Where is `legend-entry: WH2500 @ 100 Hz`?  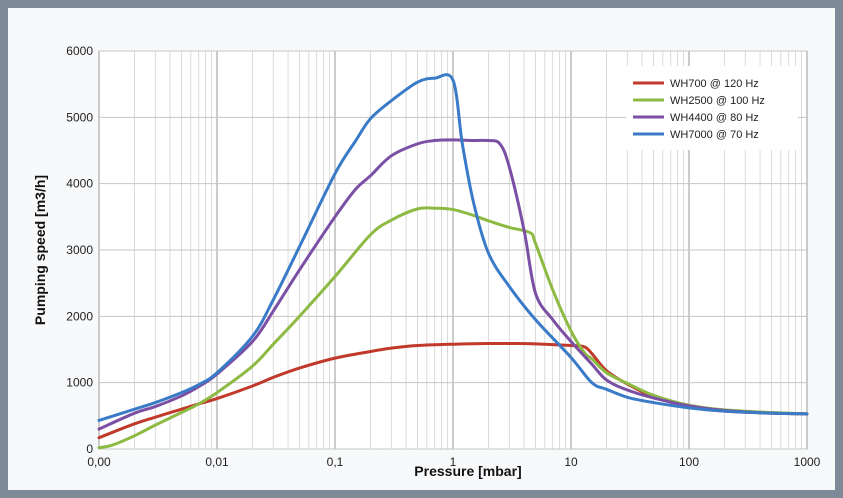 legend-entry: WH2500 @ 100 Hz is located at coordinates (717, 101).